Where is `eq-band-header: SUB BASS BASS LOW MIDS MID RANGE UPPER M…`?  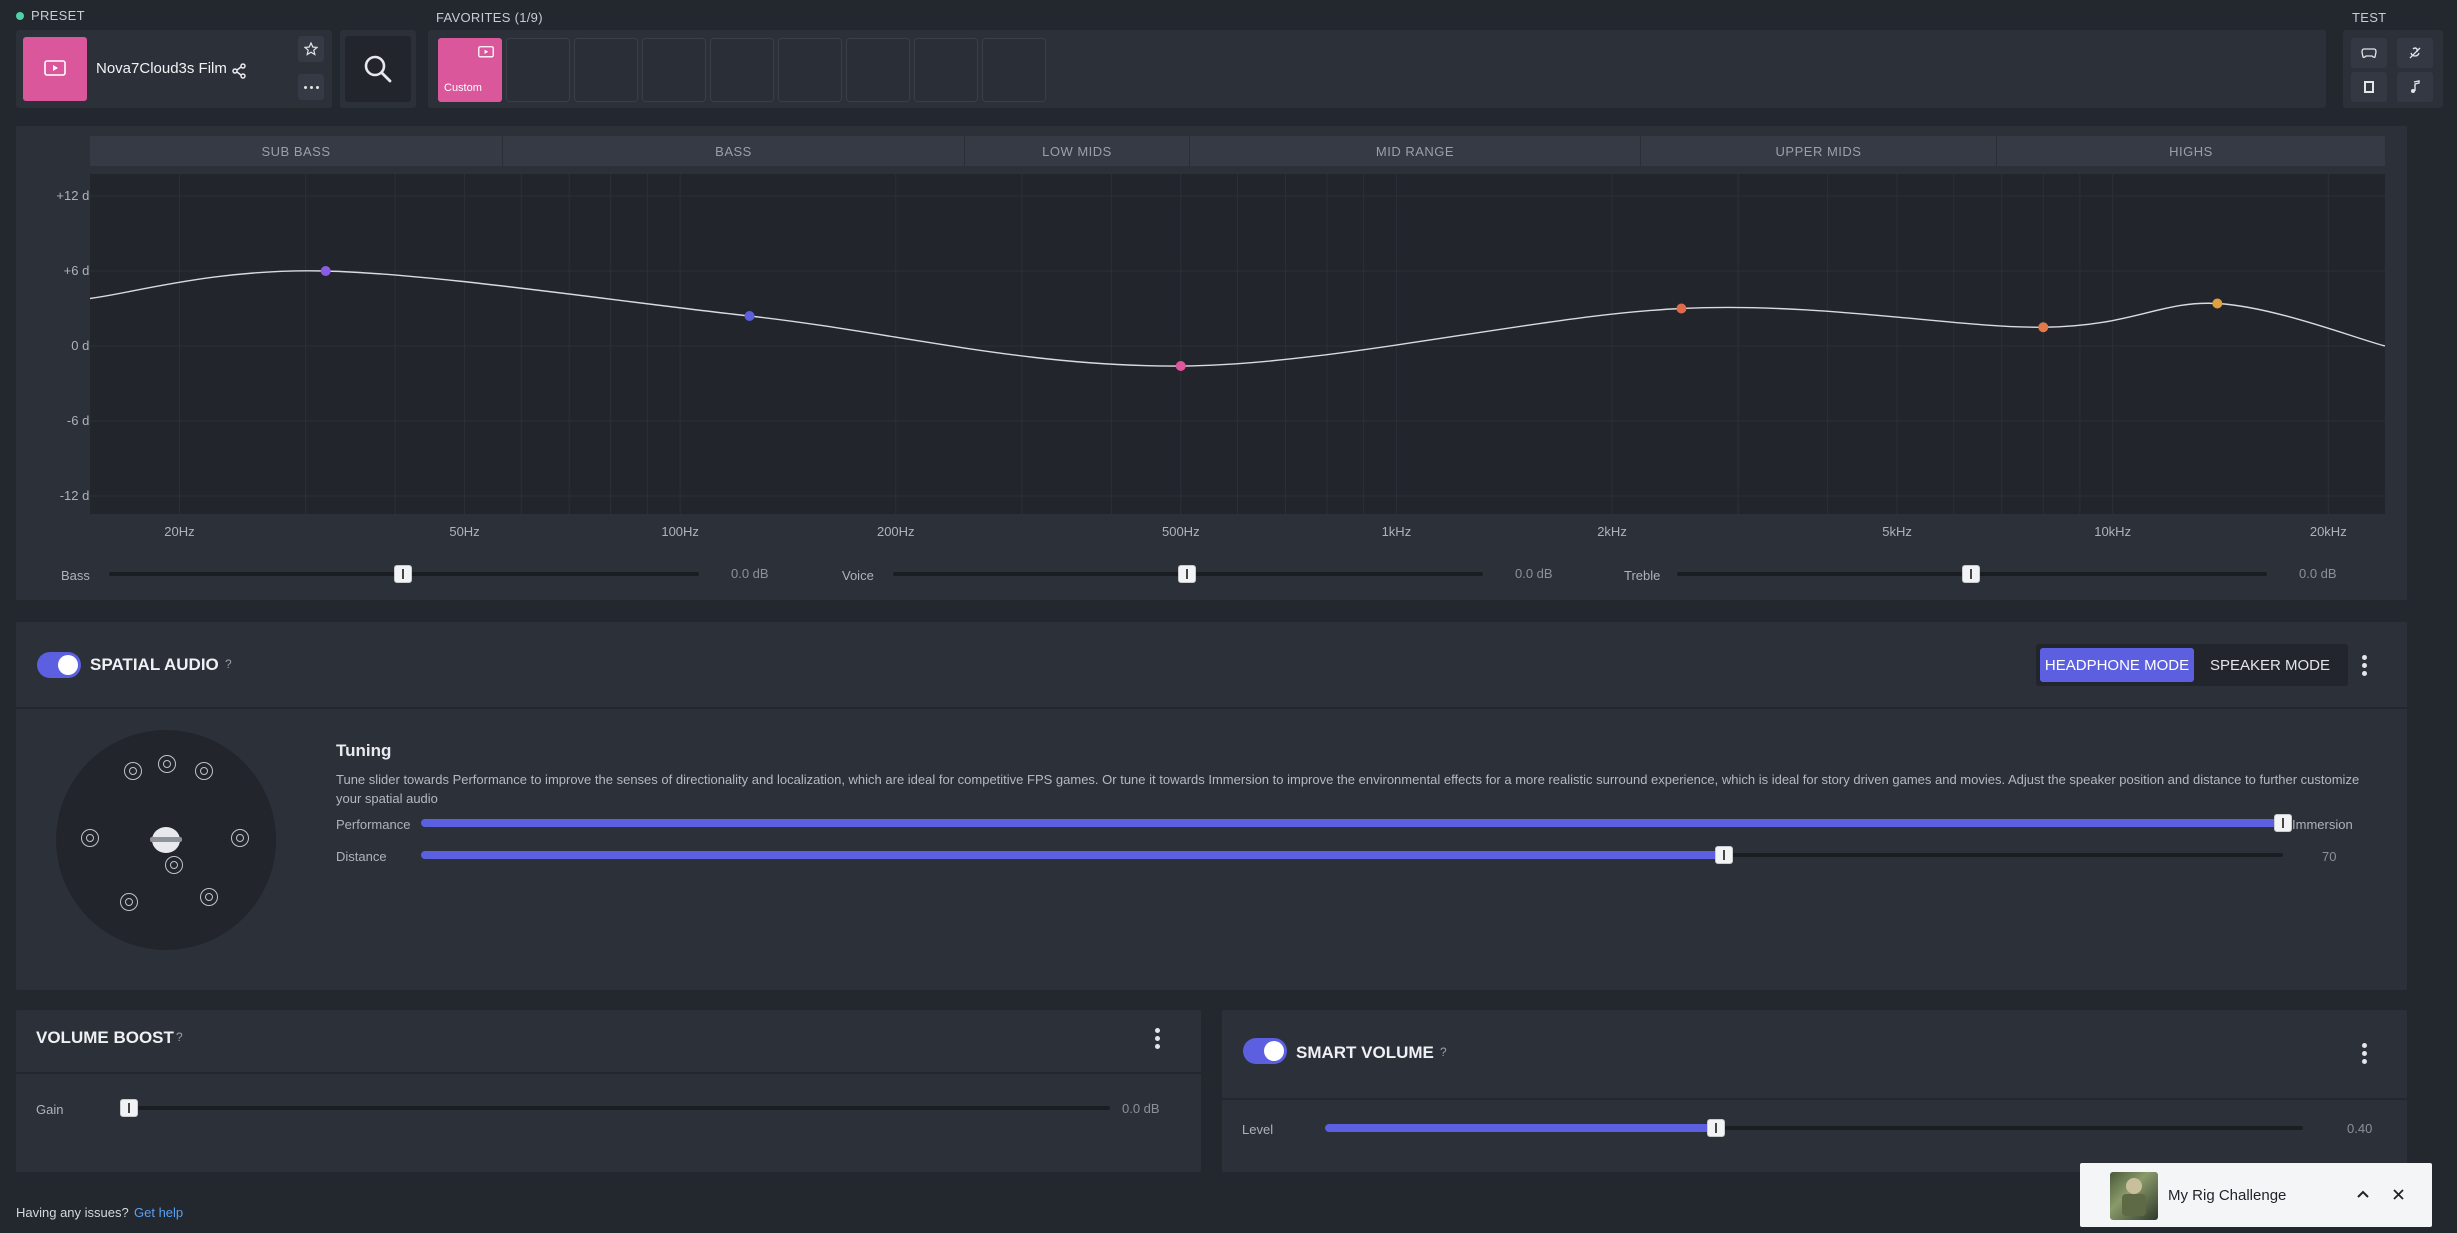
eq-band-header: SUB BASS BASS LOW MIDS MID RANGE UPPER M… is located at coordinates (1237, 151).